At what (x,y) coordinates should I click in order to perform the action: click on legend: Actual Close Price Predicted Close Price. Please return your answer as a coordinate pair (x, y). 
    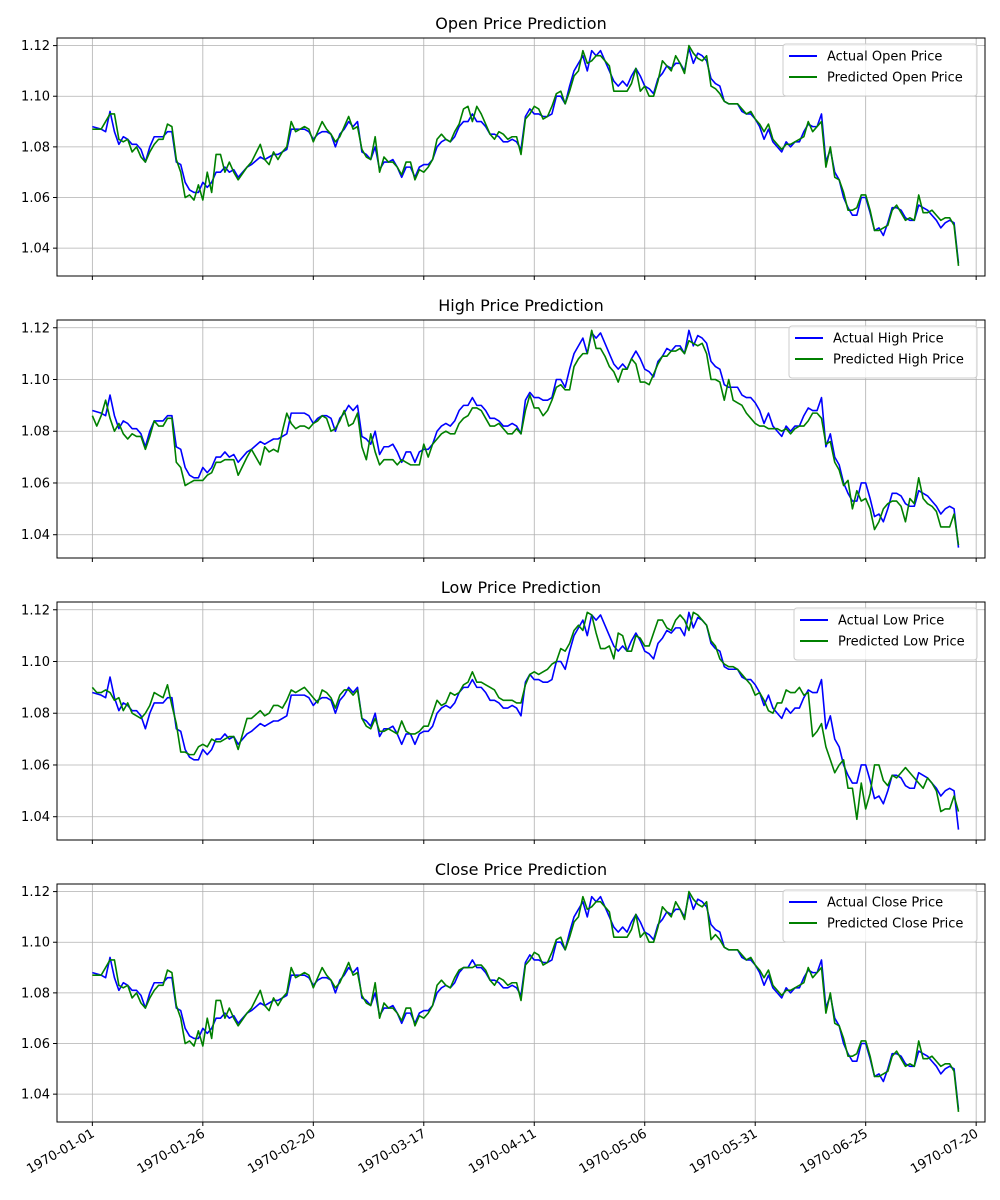
    Looking at the image, I should click on (880, 916).